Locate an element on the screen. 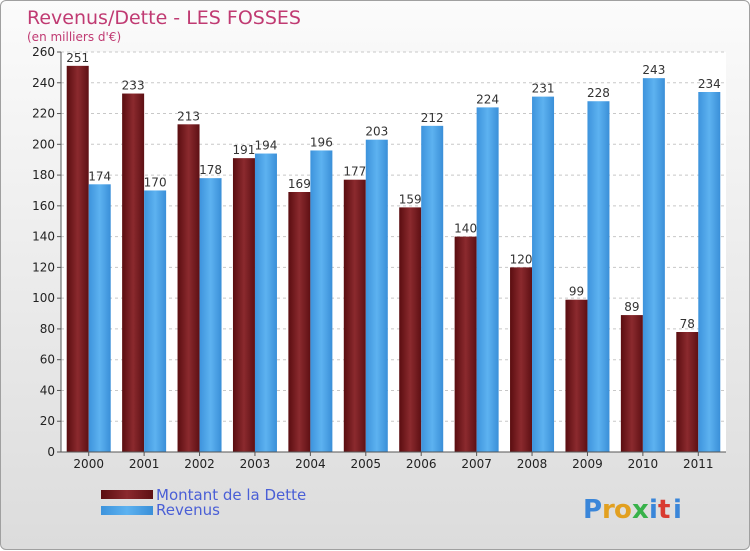 Image resolution: width=750 pixels, height=551 pixels. proxiti-logo: P r o x i t i is located at coordinates (632, 510).